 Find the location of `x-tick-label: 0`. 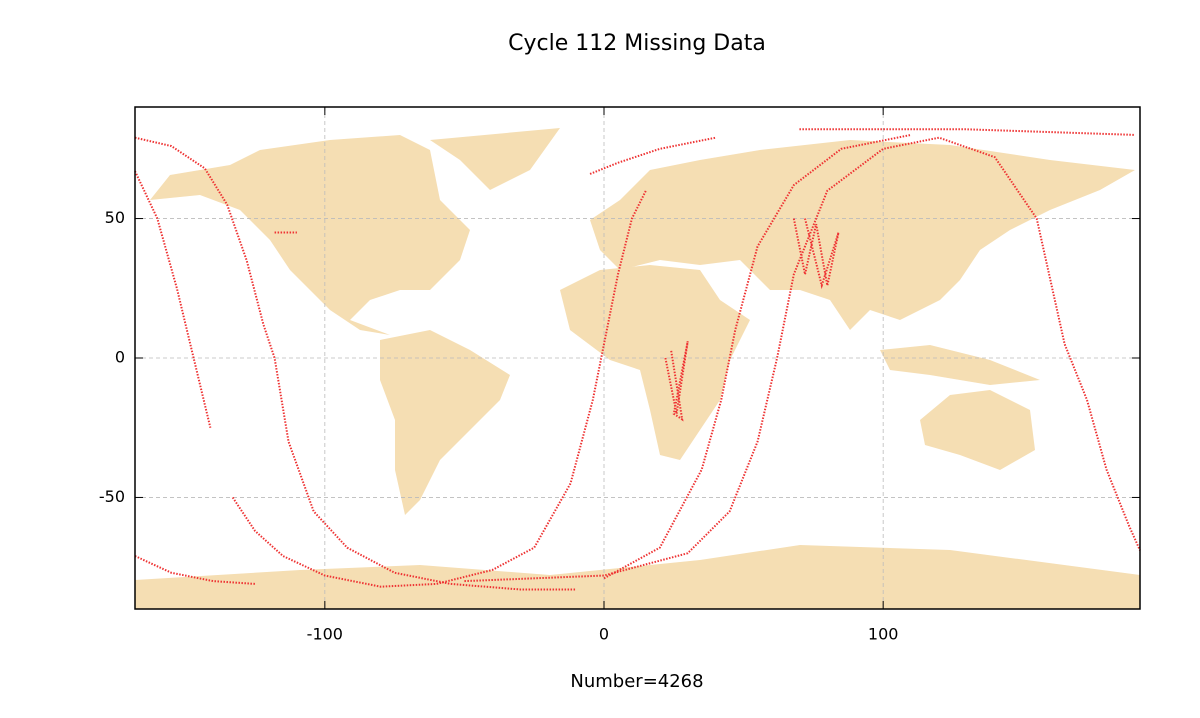

x-tick-label: 0 is located at coordinates (604, 634).